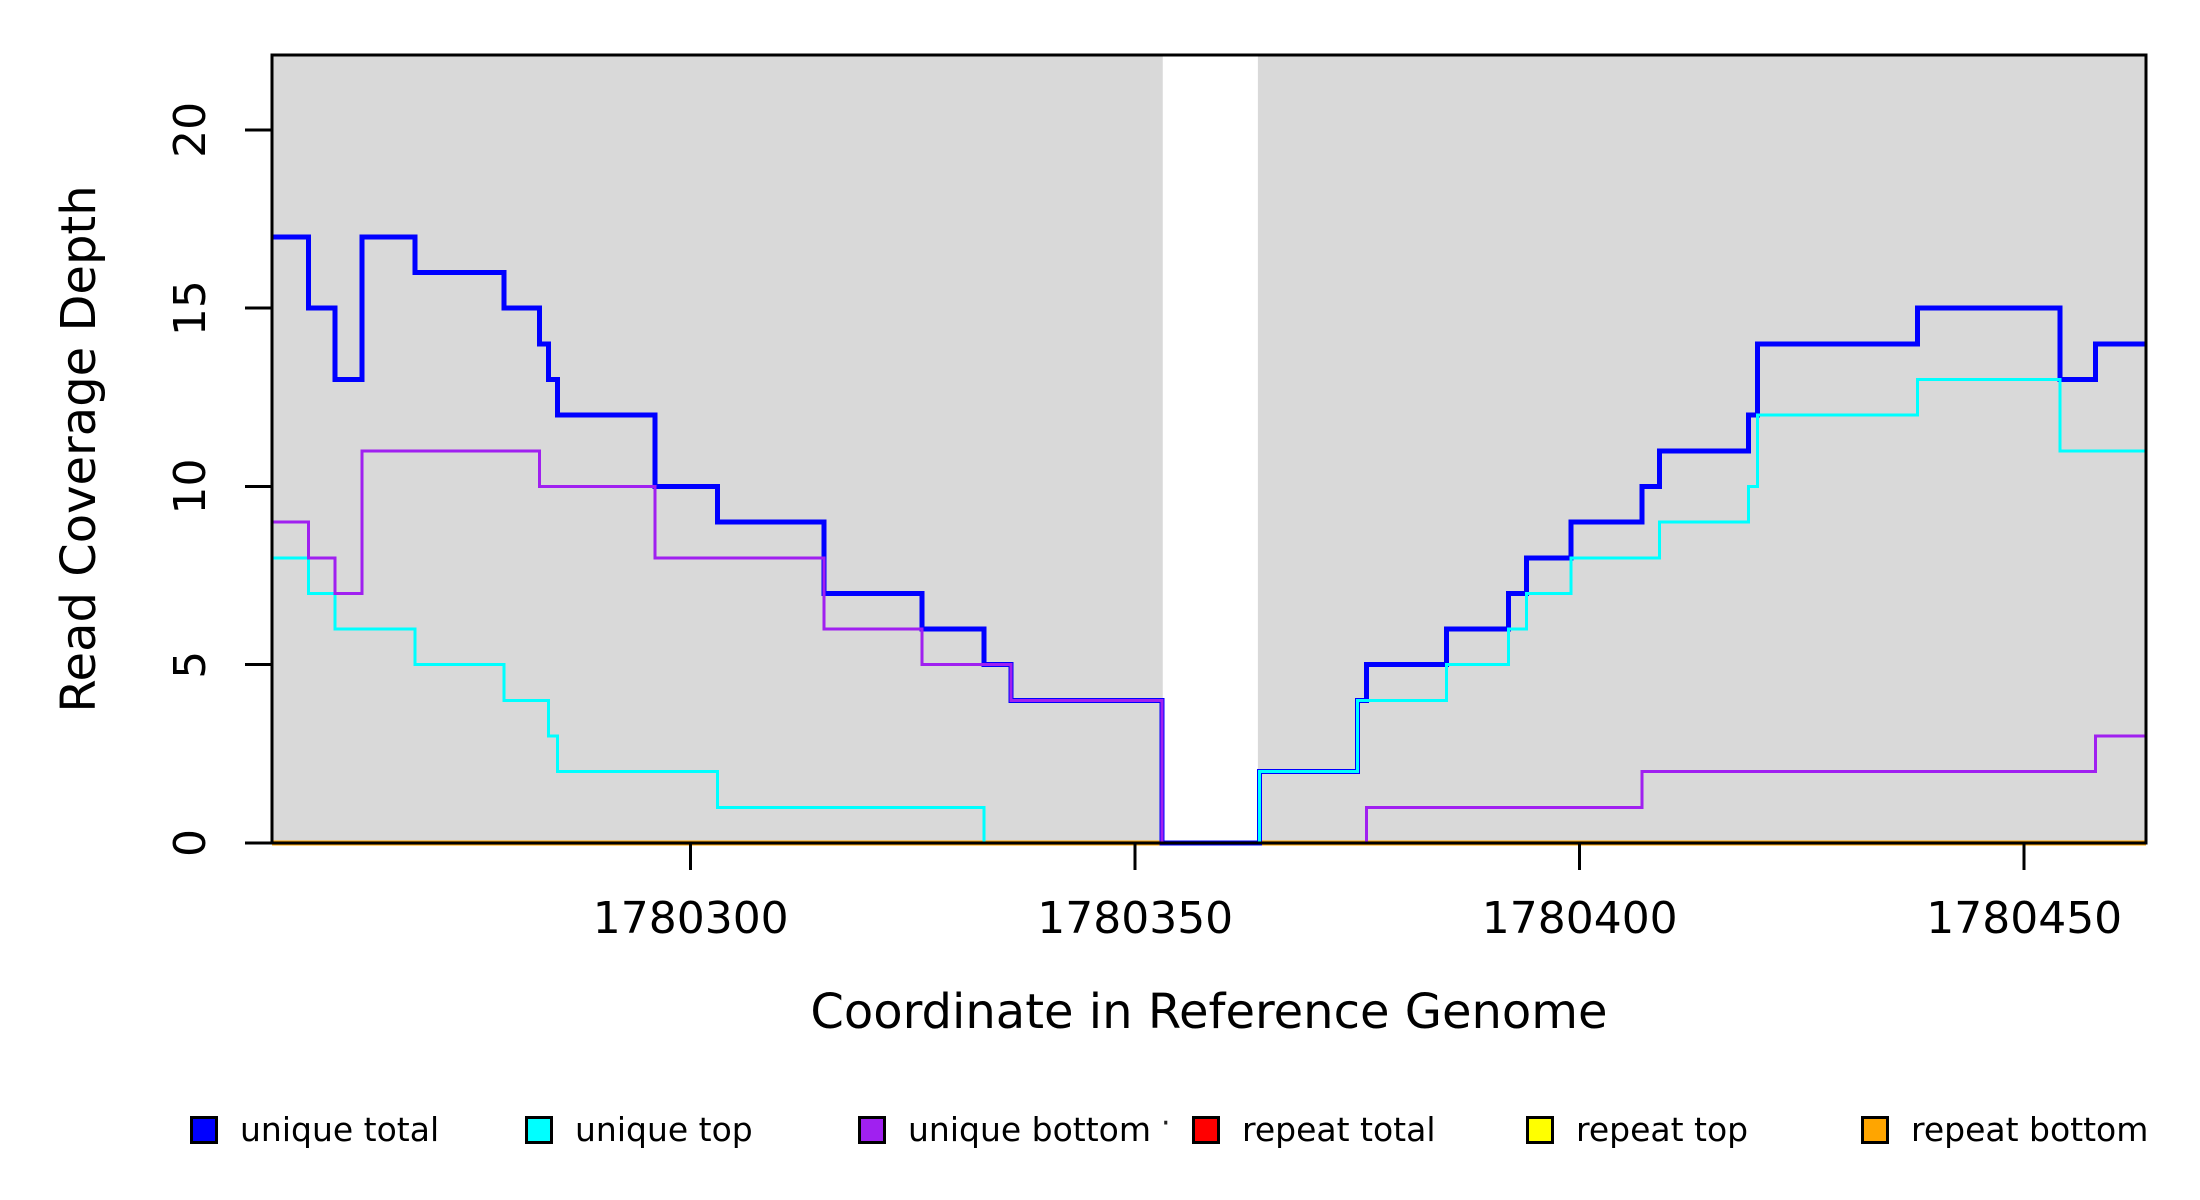 This screenshot has width=2200, height=1200. I want to click on y-axis-title: Read Coverage Depth, so click(79, 448).